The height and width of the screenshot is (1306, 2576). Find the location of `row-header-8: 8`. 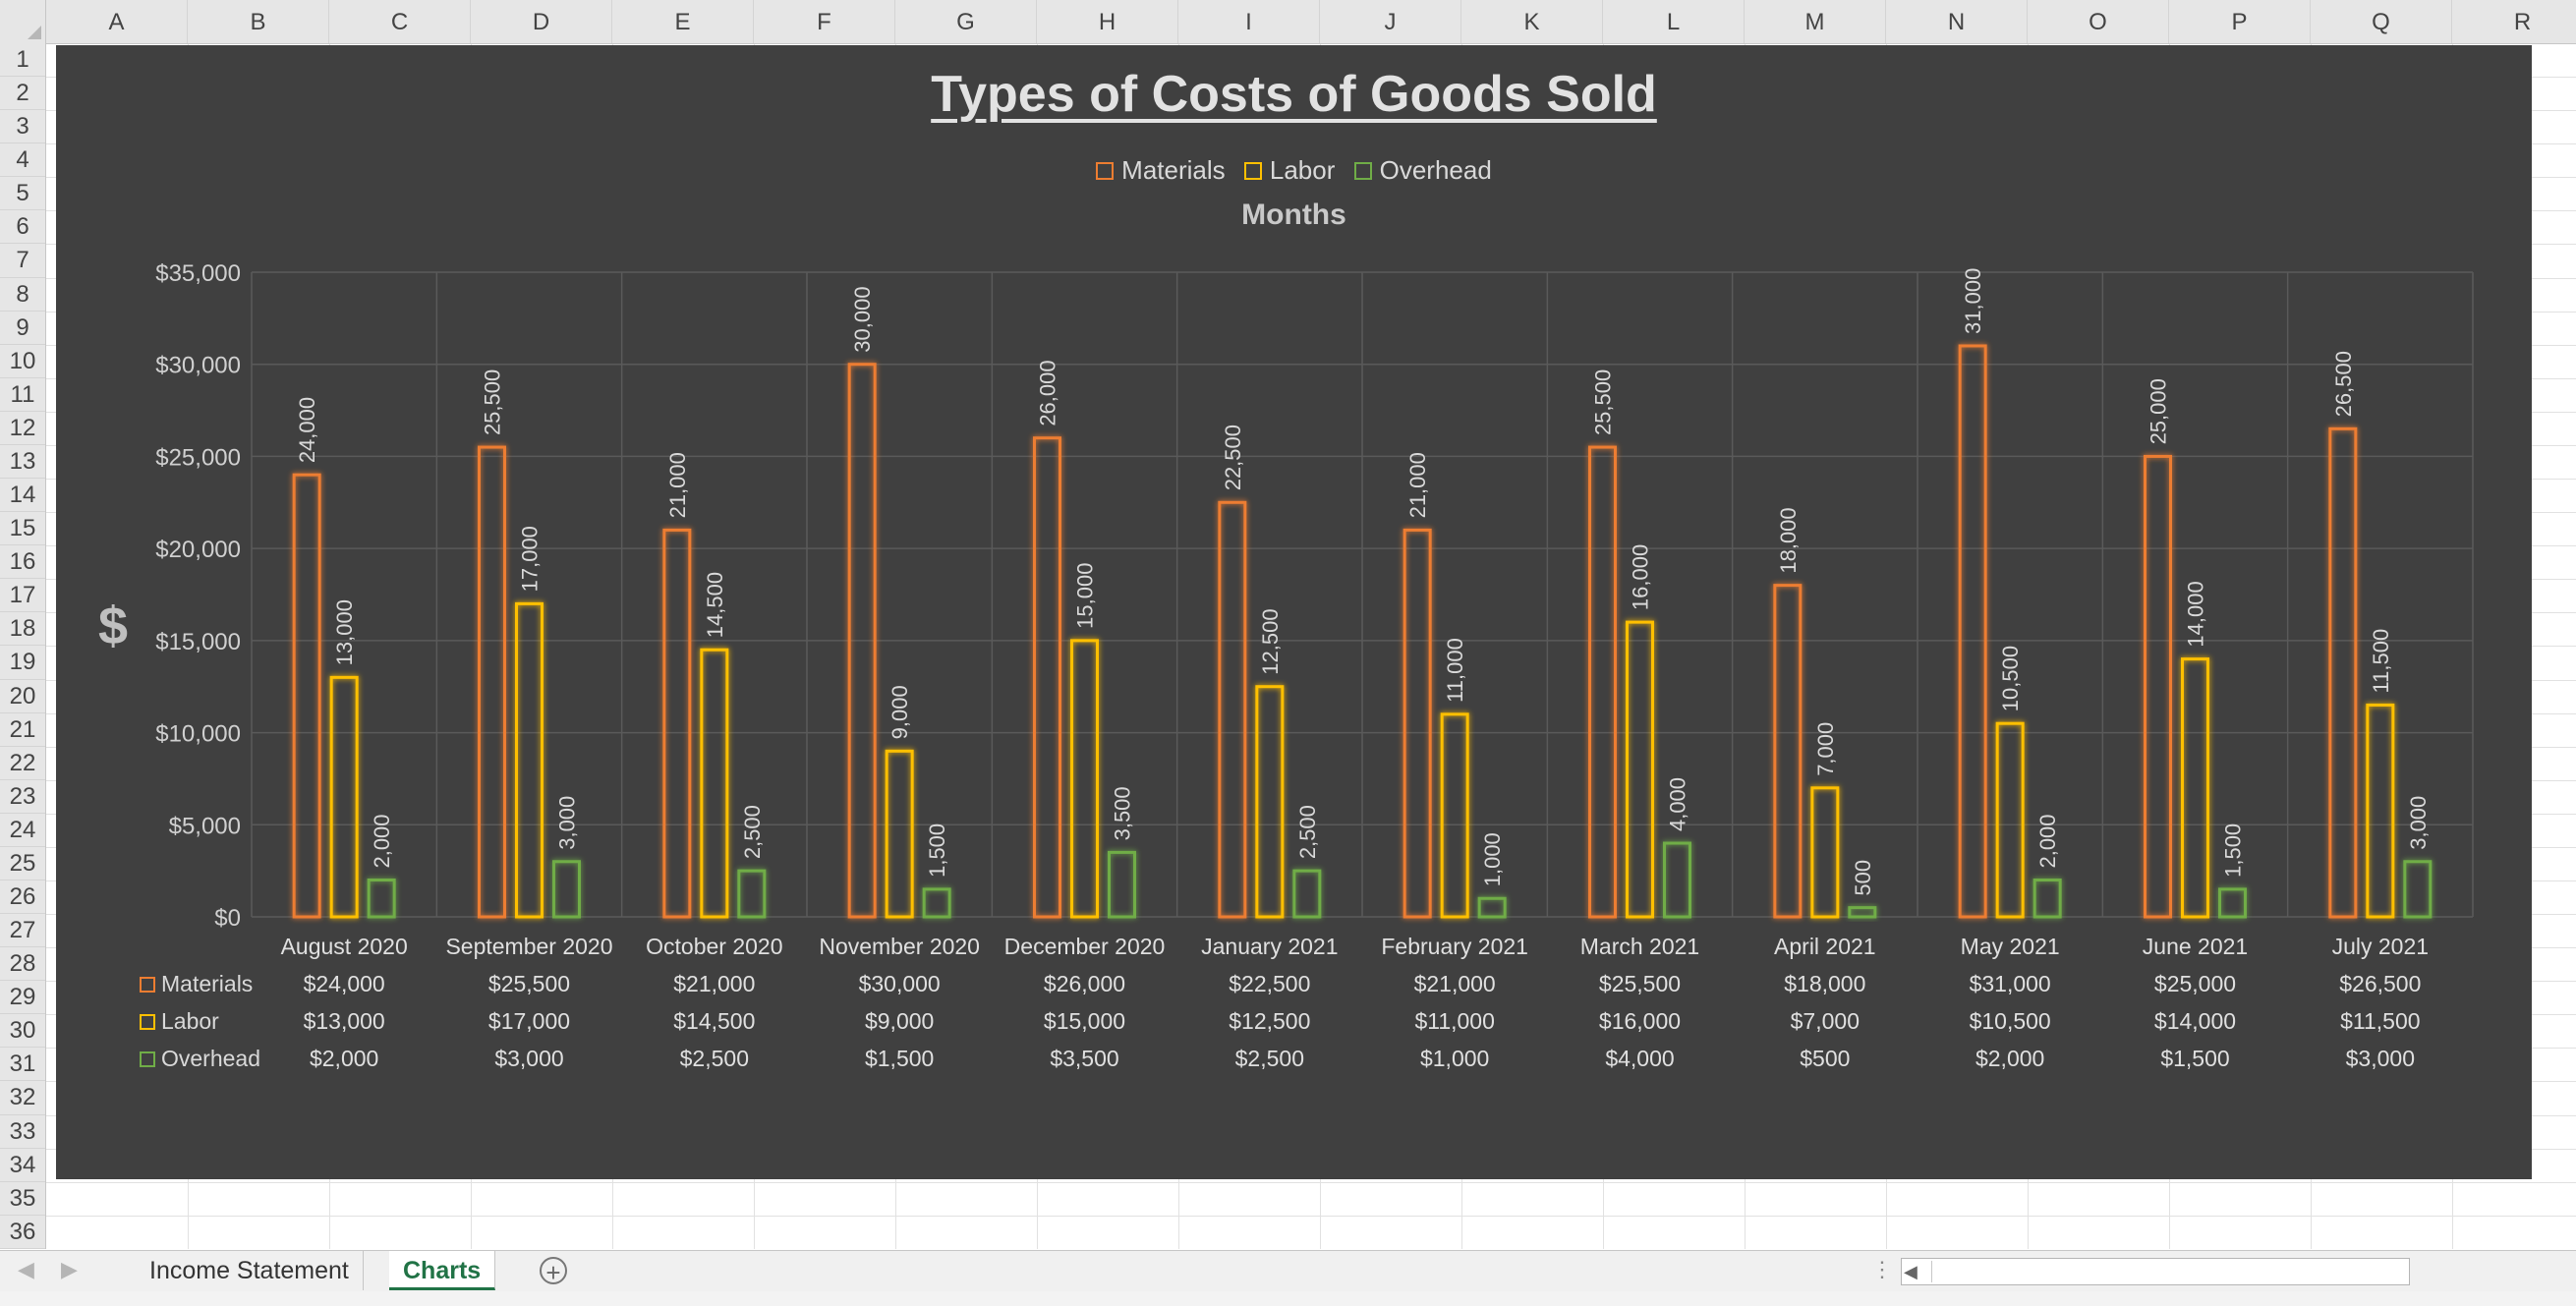

row-header-8: 8 is located at coordinates (23, 295).